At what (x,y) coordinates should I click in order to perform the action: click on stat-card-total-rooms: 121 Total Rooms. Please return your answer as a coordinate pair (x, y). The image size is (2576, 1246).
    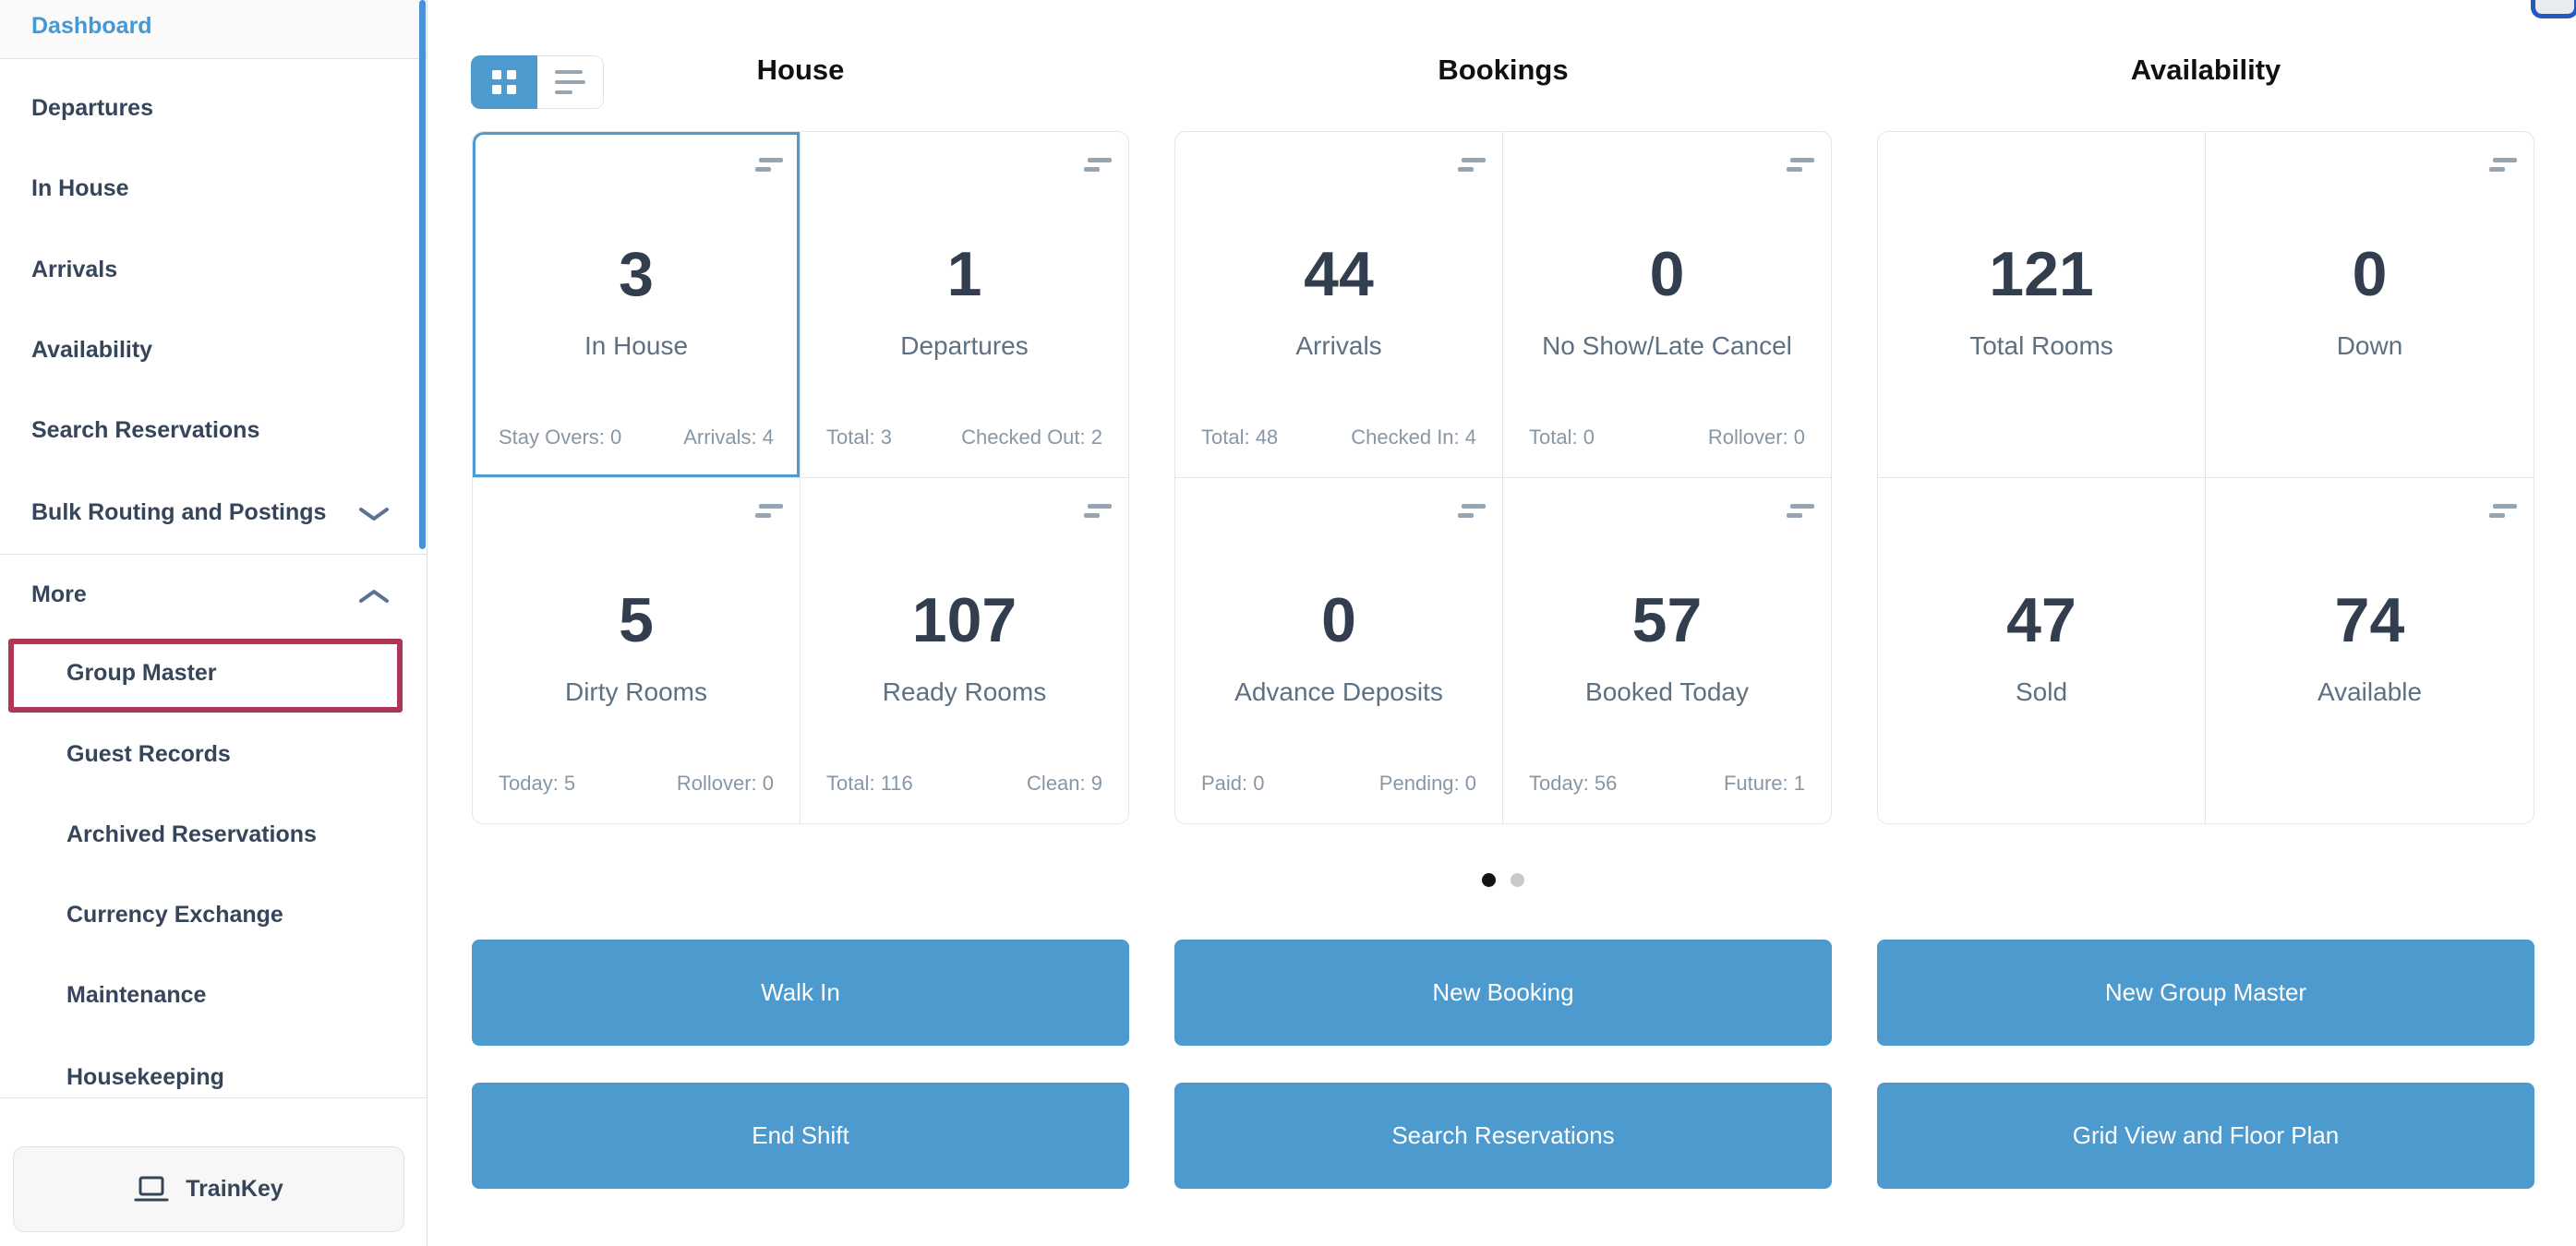
    Looking at the image, I should click on (2042, 305).